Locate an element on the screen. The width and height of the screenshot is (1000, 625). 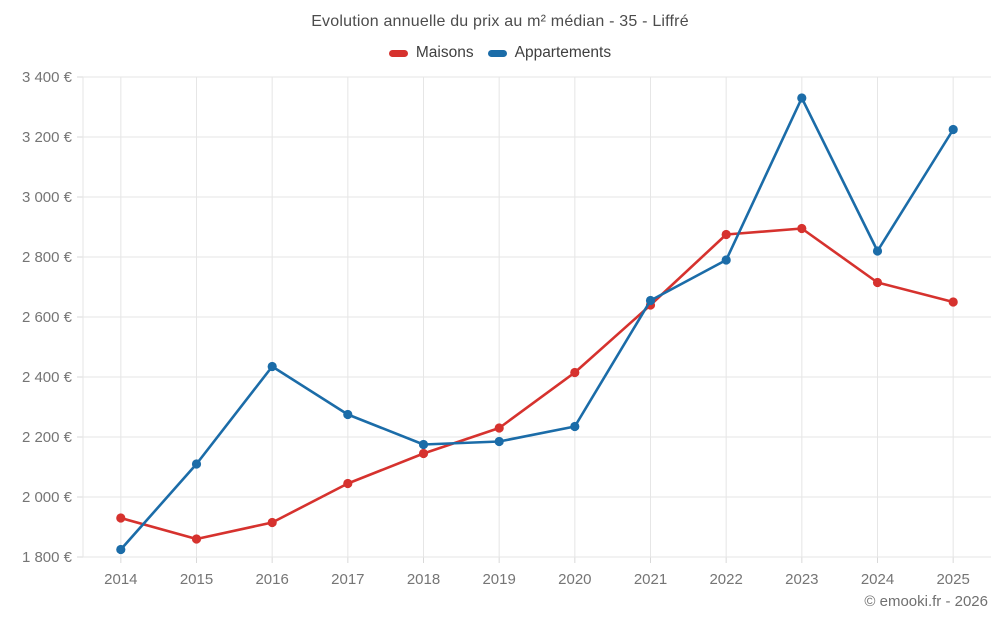
x-axis-label: 2021 is located at coordinates (650, 579).